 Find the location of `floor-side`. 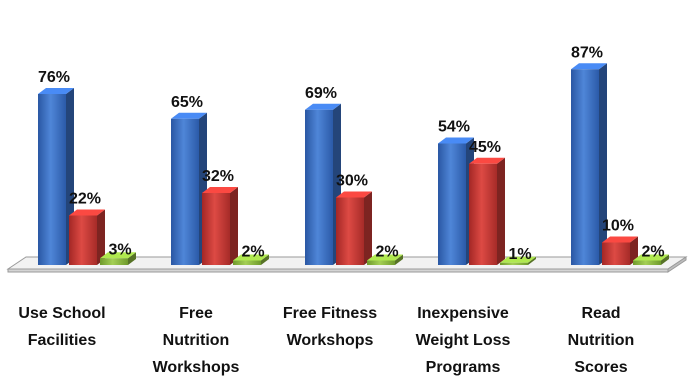

floor-side is located at coordinates (677, 264).